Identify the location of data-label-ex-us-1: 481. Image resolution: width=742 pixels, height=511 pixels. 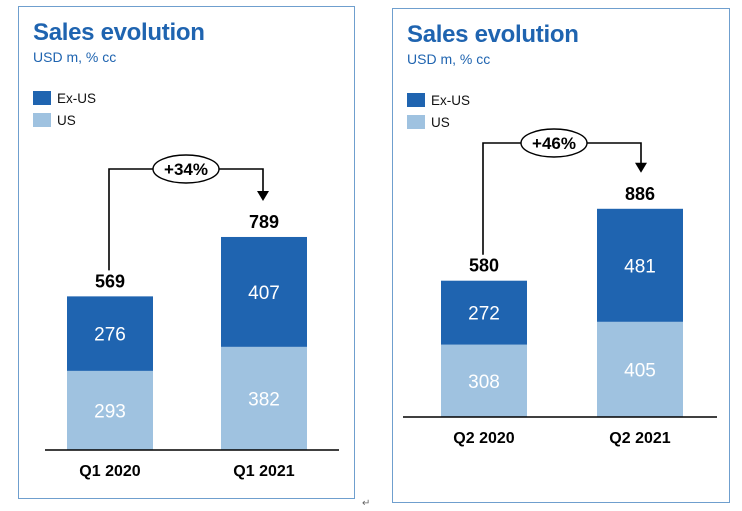
(640, 266).